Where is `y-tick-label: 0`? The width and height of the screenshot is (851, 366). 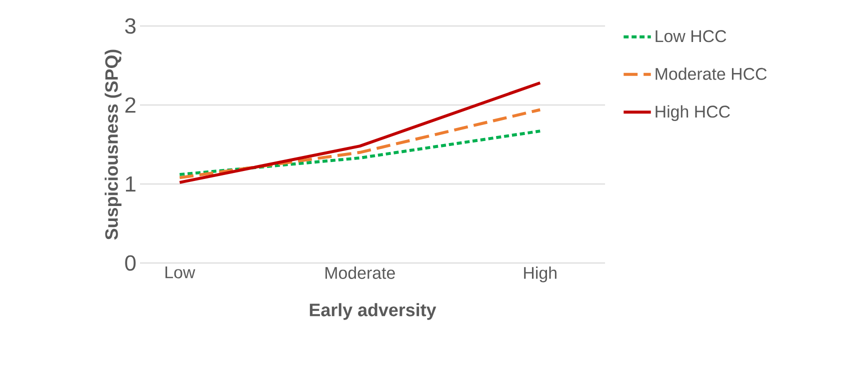 y-tick-label: 0 is located at coordinates (130, 263).